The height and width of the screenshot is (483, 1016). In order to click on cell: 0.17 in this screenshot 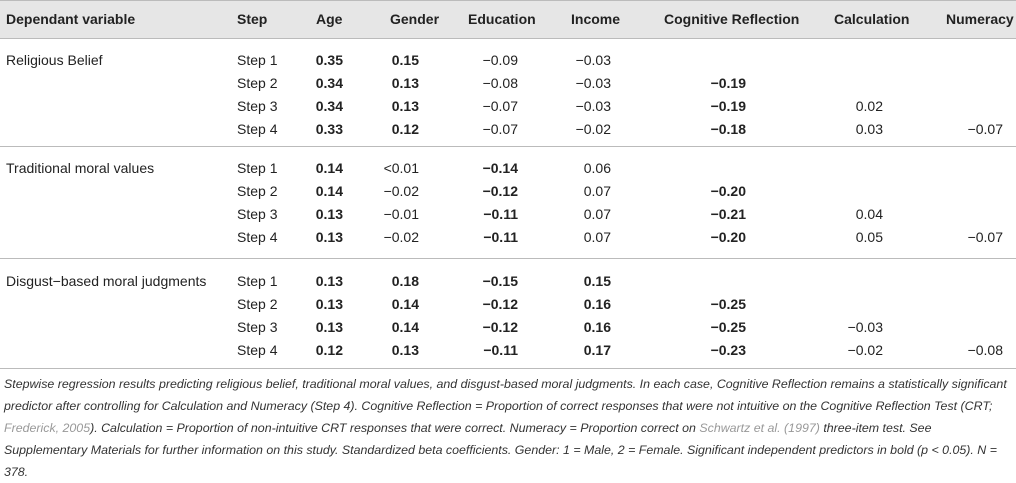, I will do `click(597, 350)`.